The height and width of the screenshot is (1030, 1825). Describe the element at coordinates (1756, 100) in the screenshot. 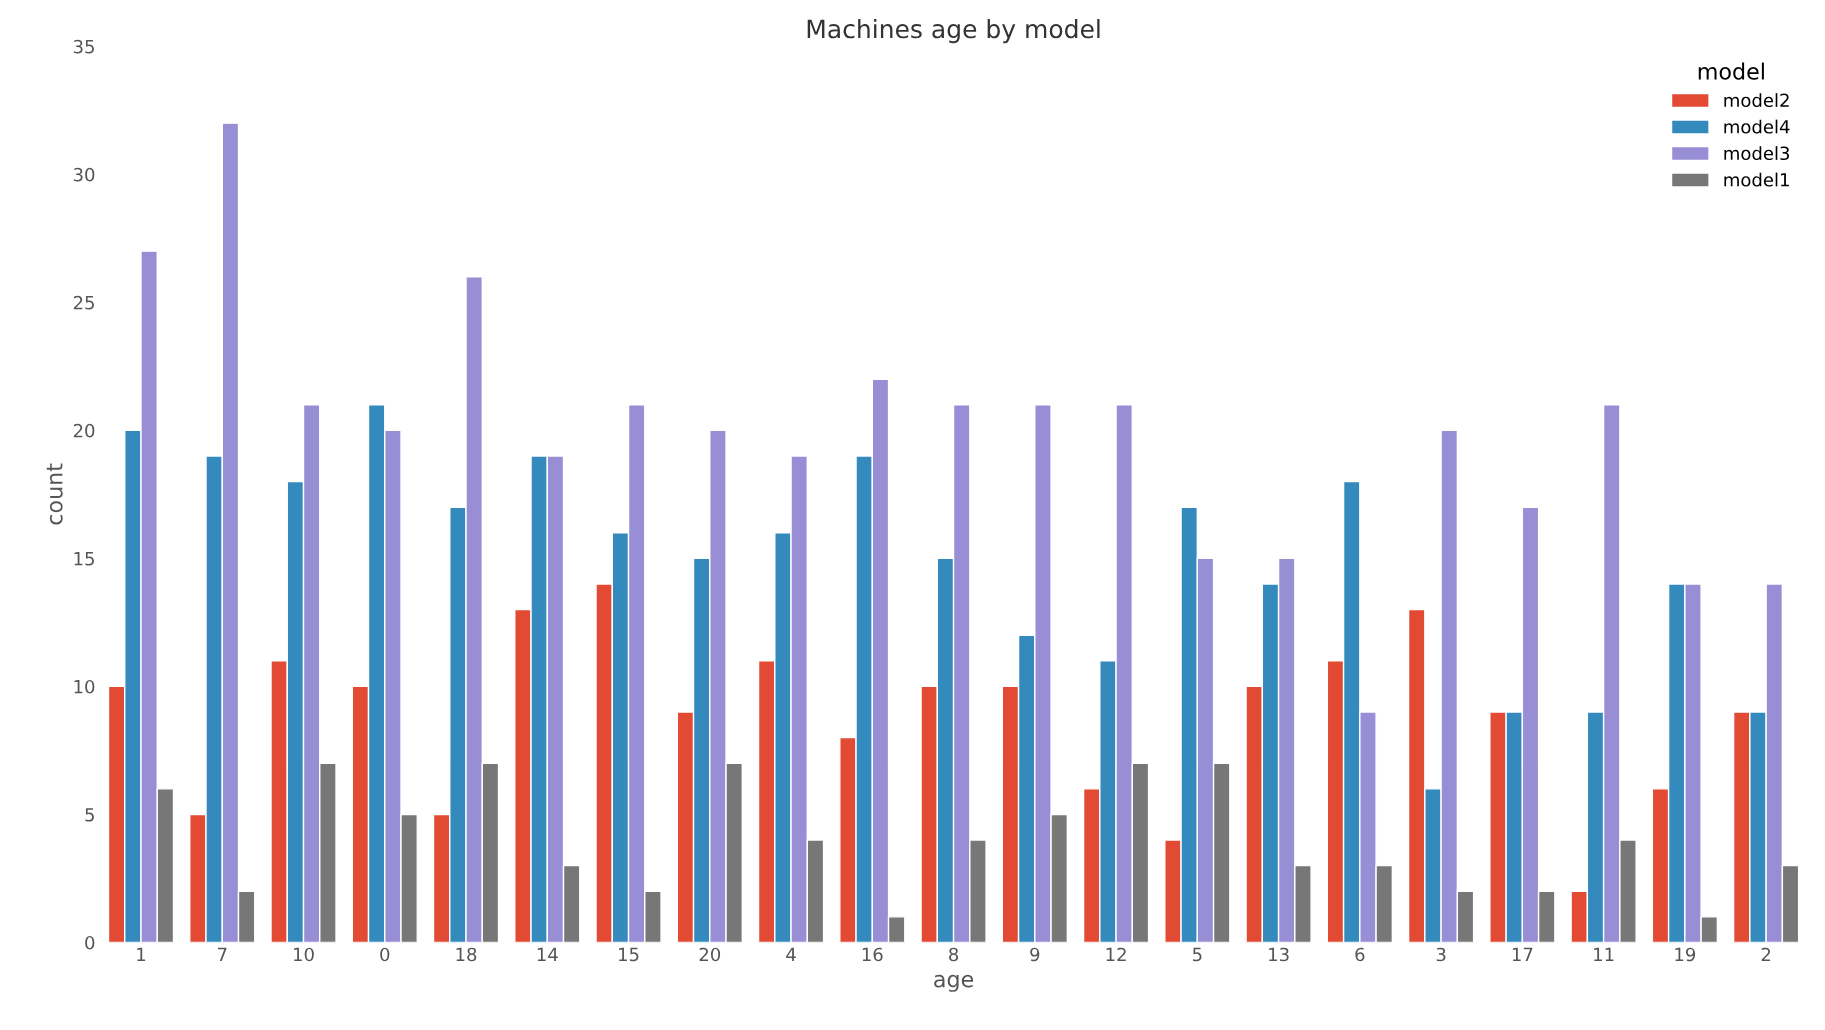

I see `legend-label: model2` at that location.